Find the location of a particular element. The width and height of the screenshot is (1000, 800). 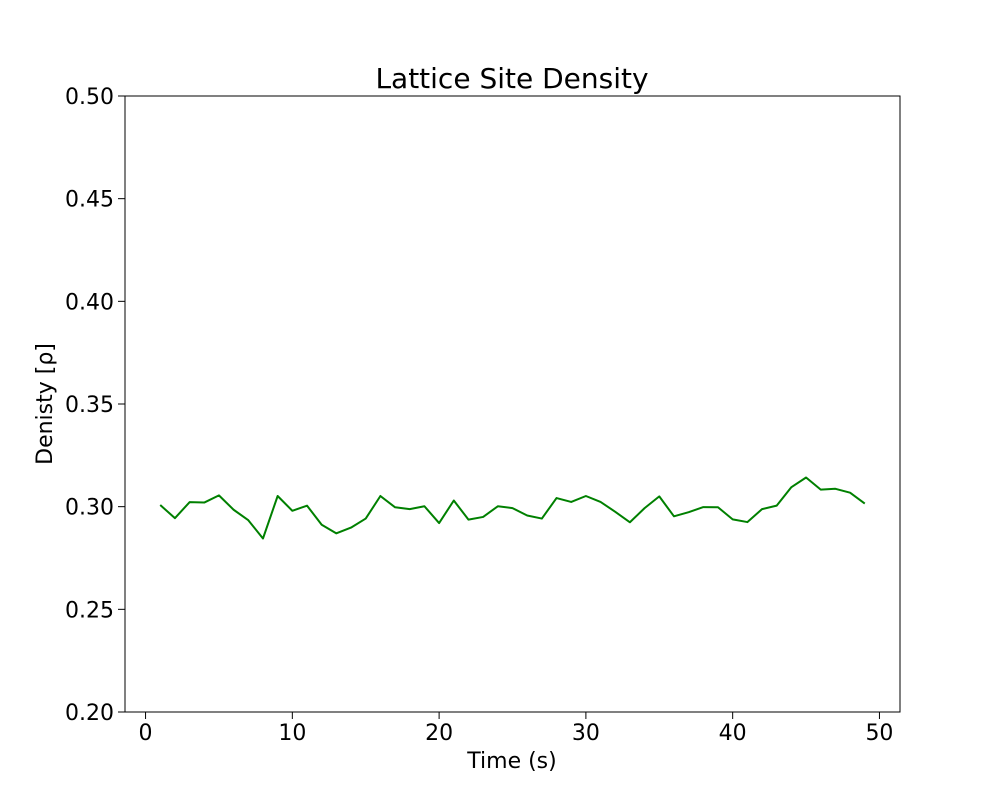

y-tick-label: 0.40 is located at coordinates (89, 302).